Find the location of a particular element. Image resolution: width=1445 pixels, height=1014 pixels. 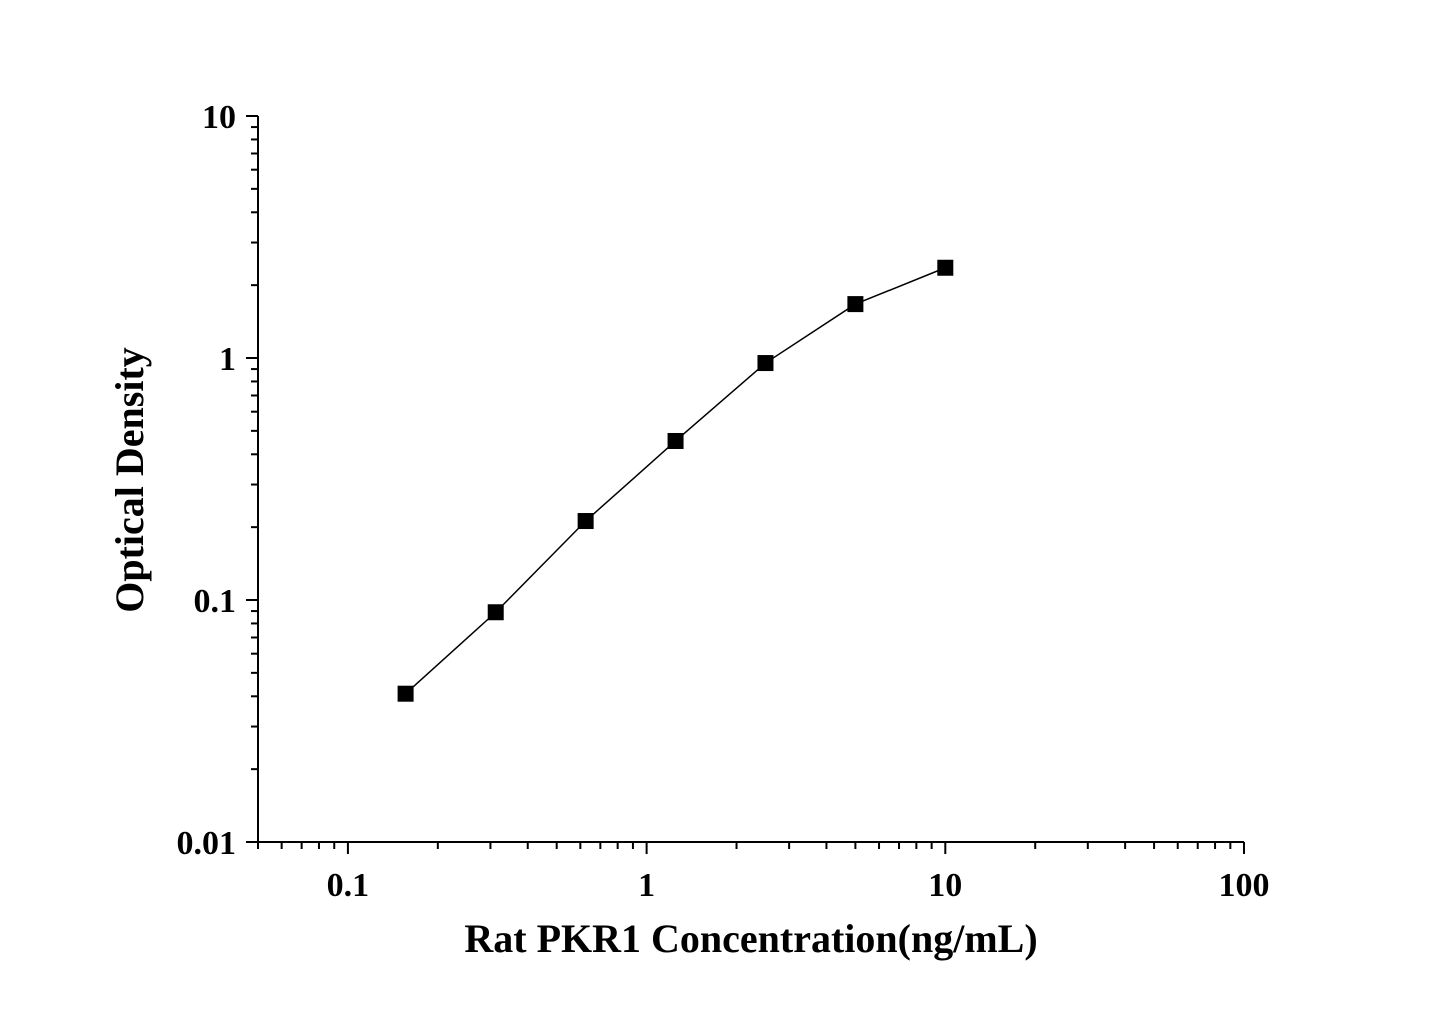

x-tick-label: 10 is located at coordinates (945, 885).